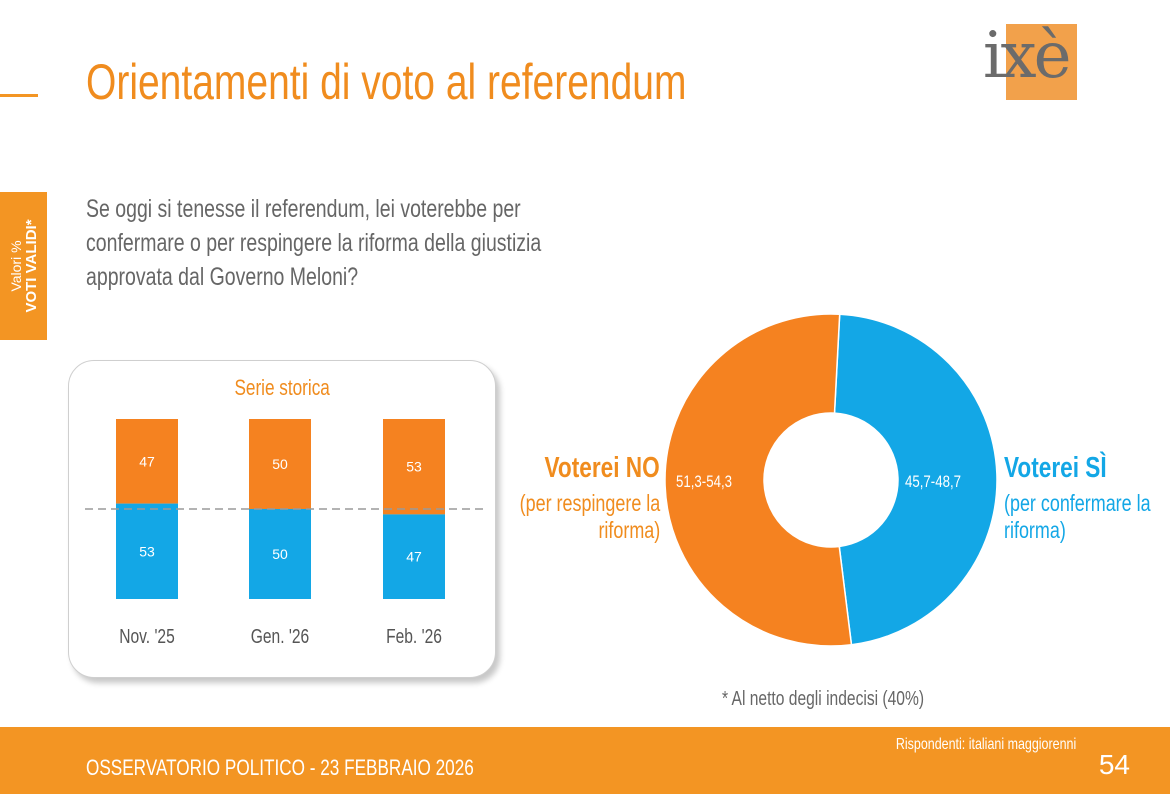 This screenshot has width=1170, height=794. Describe the element at coordinates (1077, 503) in the screenshot. I see `si-sub-line: (per confermare la` at that location.